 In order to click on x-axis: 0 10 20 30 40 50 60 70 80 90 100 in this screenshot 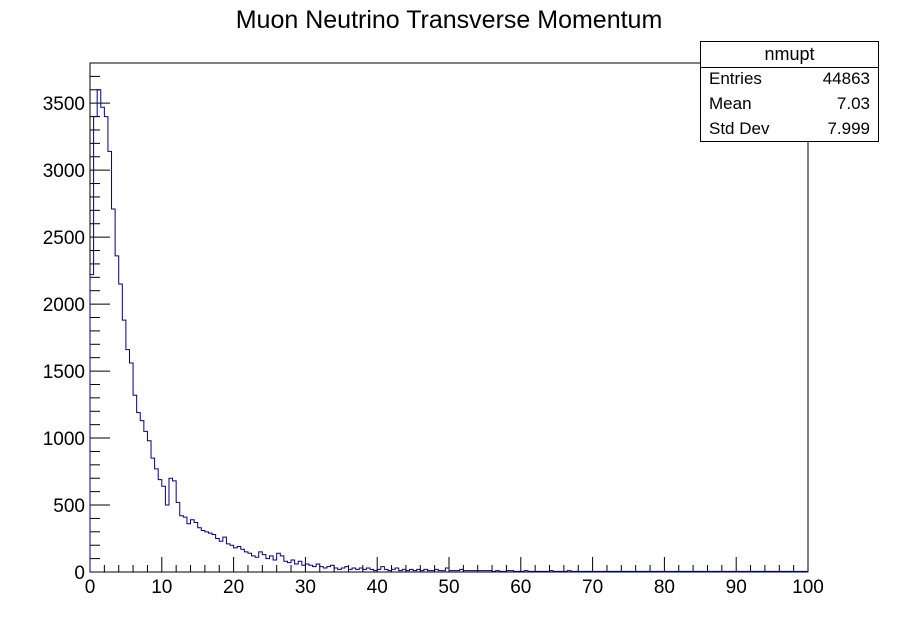, I will do `click(454, 577)`.